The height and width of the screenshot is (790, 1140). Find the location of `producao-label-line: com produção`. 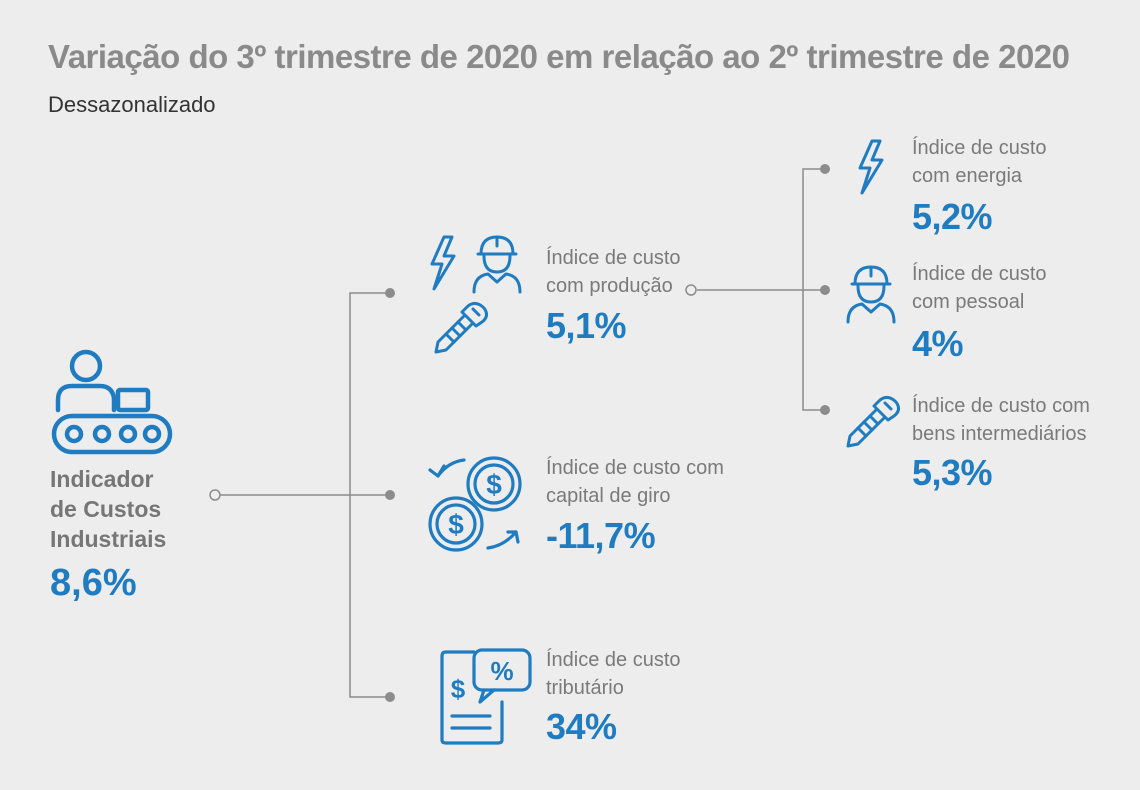

producao-label-line: com produção is located at coordinates (609, 286).